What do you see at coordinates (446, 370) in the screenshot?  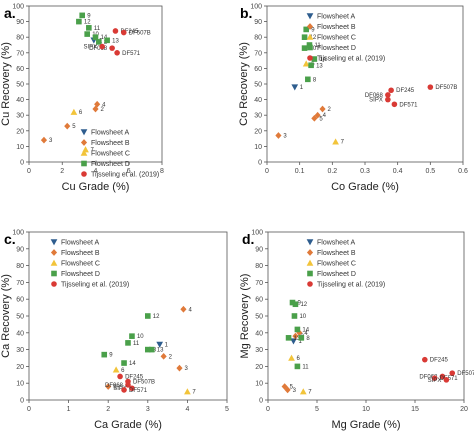 I see `series-tijsseling-et-al-2019-: DF245DF507BDF068DF571SIPX` at bounding box center [446, 370].